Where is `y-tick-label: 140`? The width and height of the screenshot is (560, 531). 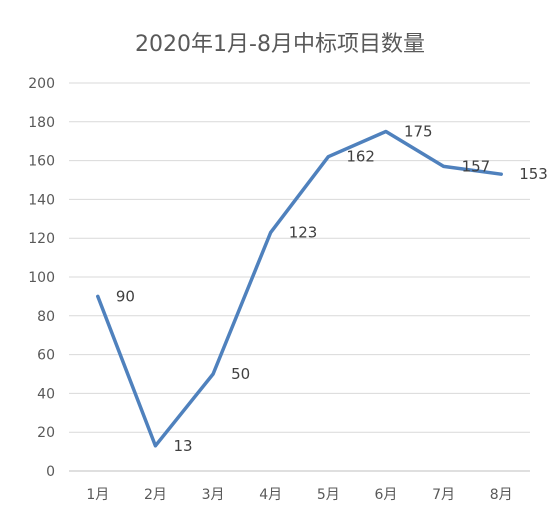 y-tick-label: 140 is located at coordinates (41, 200).